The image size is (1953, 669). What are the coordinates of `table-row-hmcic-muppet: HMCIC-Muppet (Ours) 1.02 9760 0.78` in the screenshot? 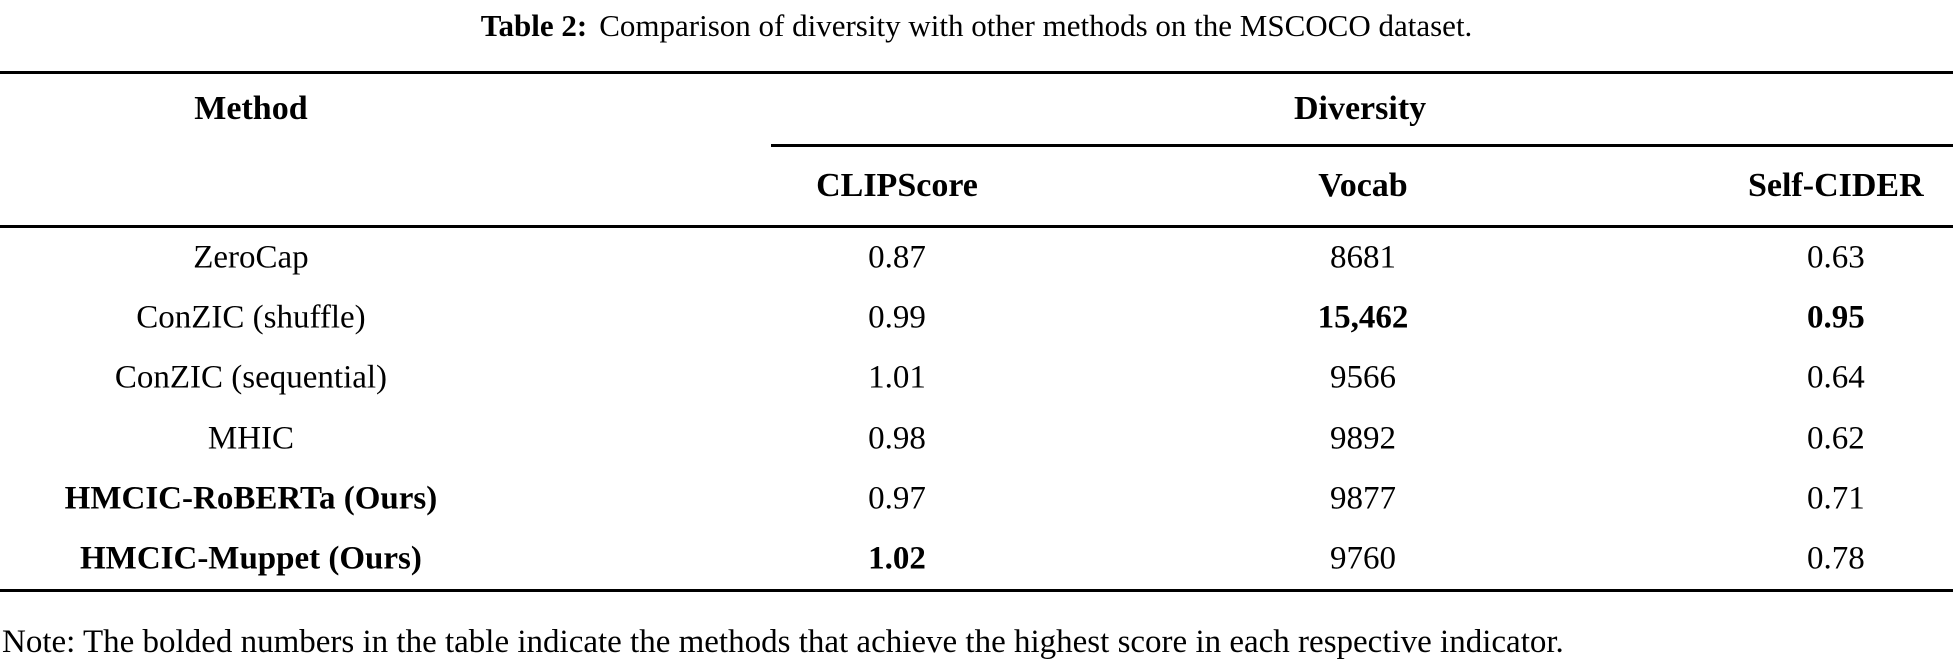 It's located at (976, 559).